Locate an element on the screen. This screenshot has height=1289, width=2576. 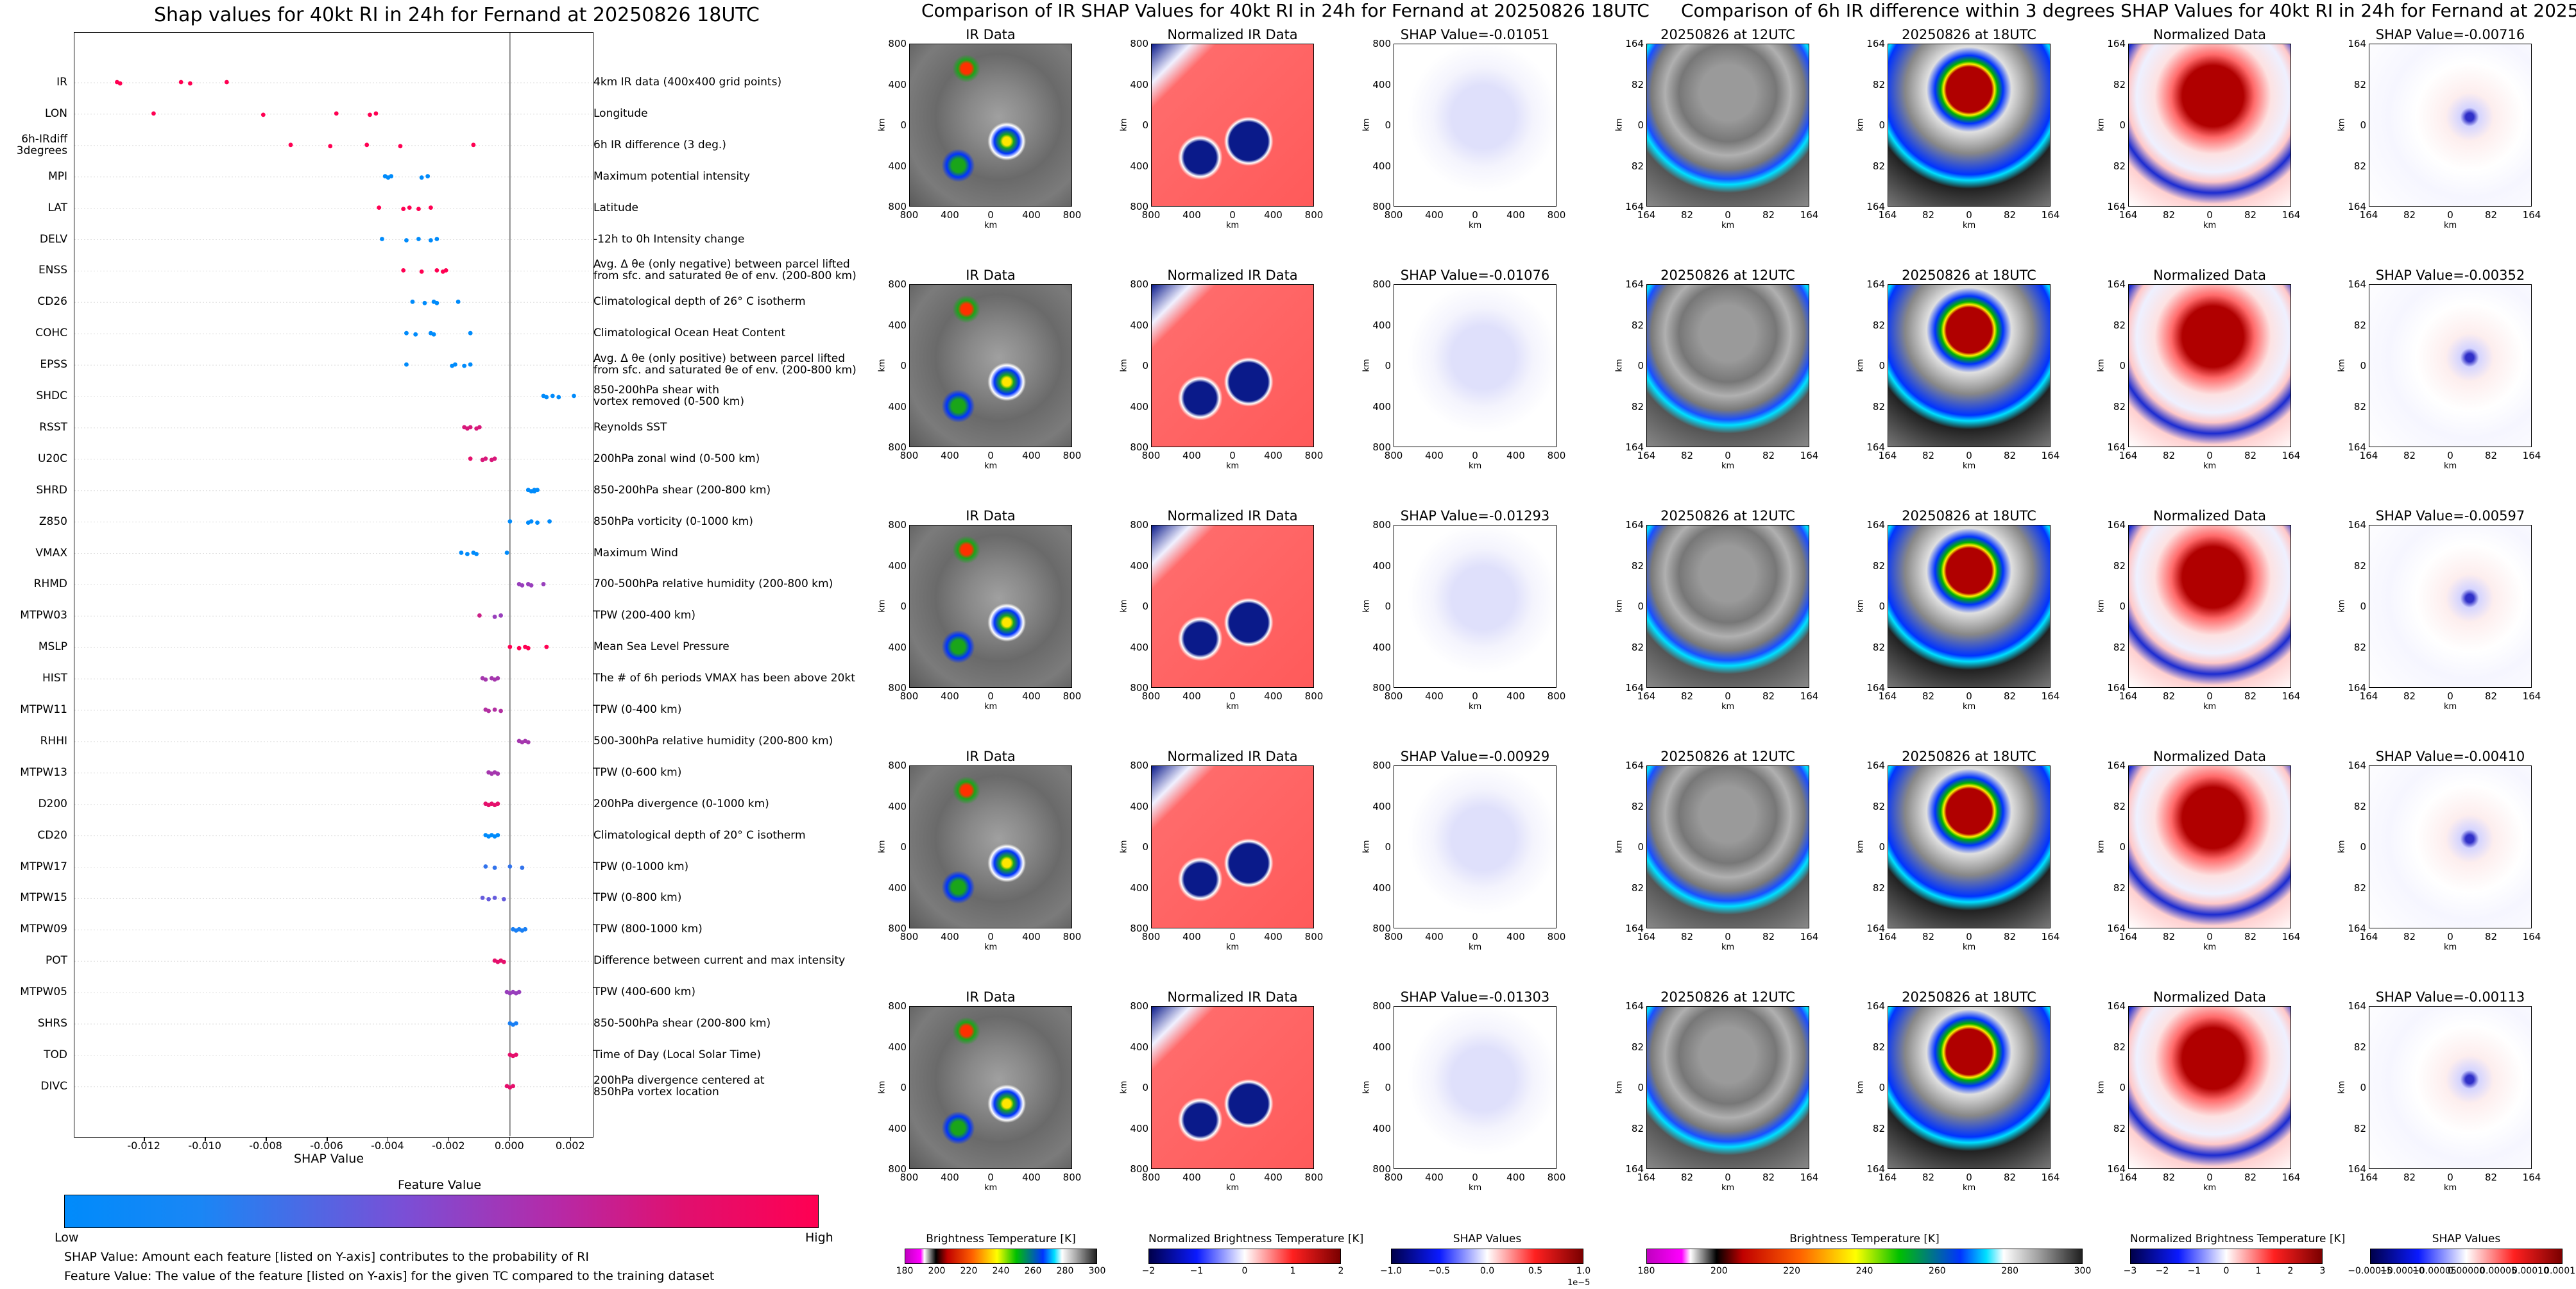
colorbar-tick: 0.00005 is located at coordinates (2498, 1271).